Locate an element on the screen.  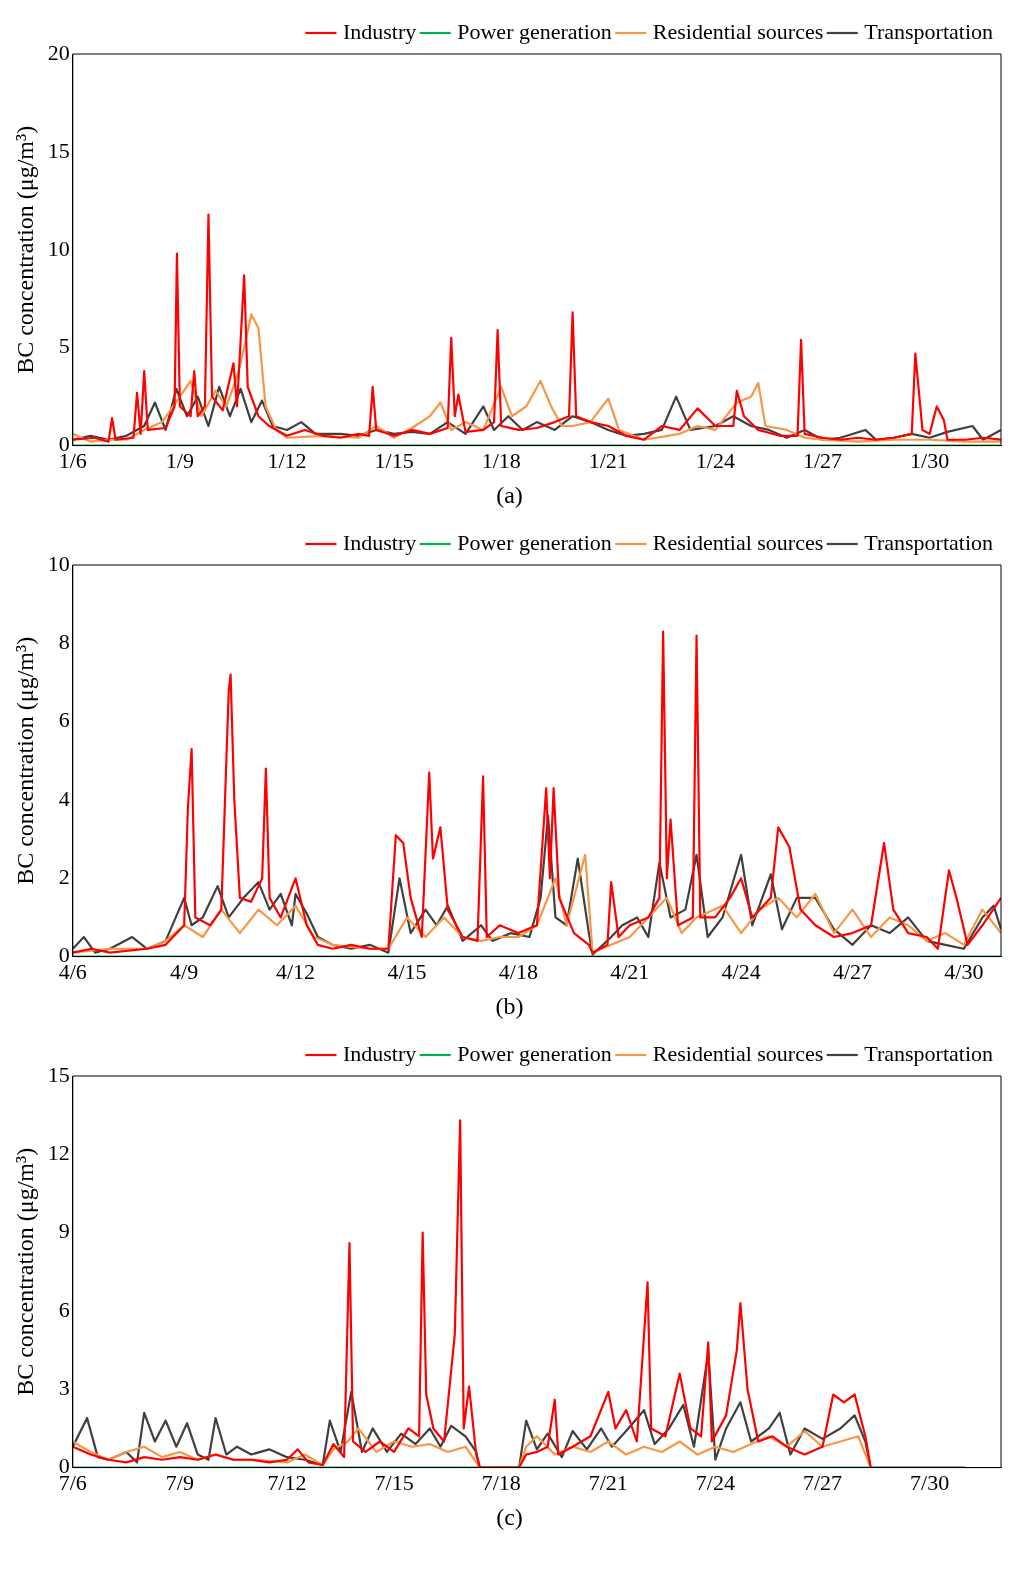
x-tick-label: 1/27 is located at coordinates (822, 460).